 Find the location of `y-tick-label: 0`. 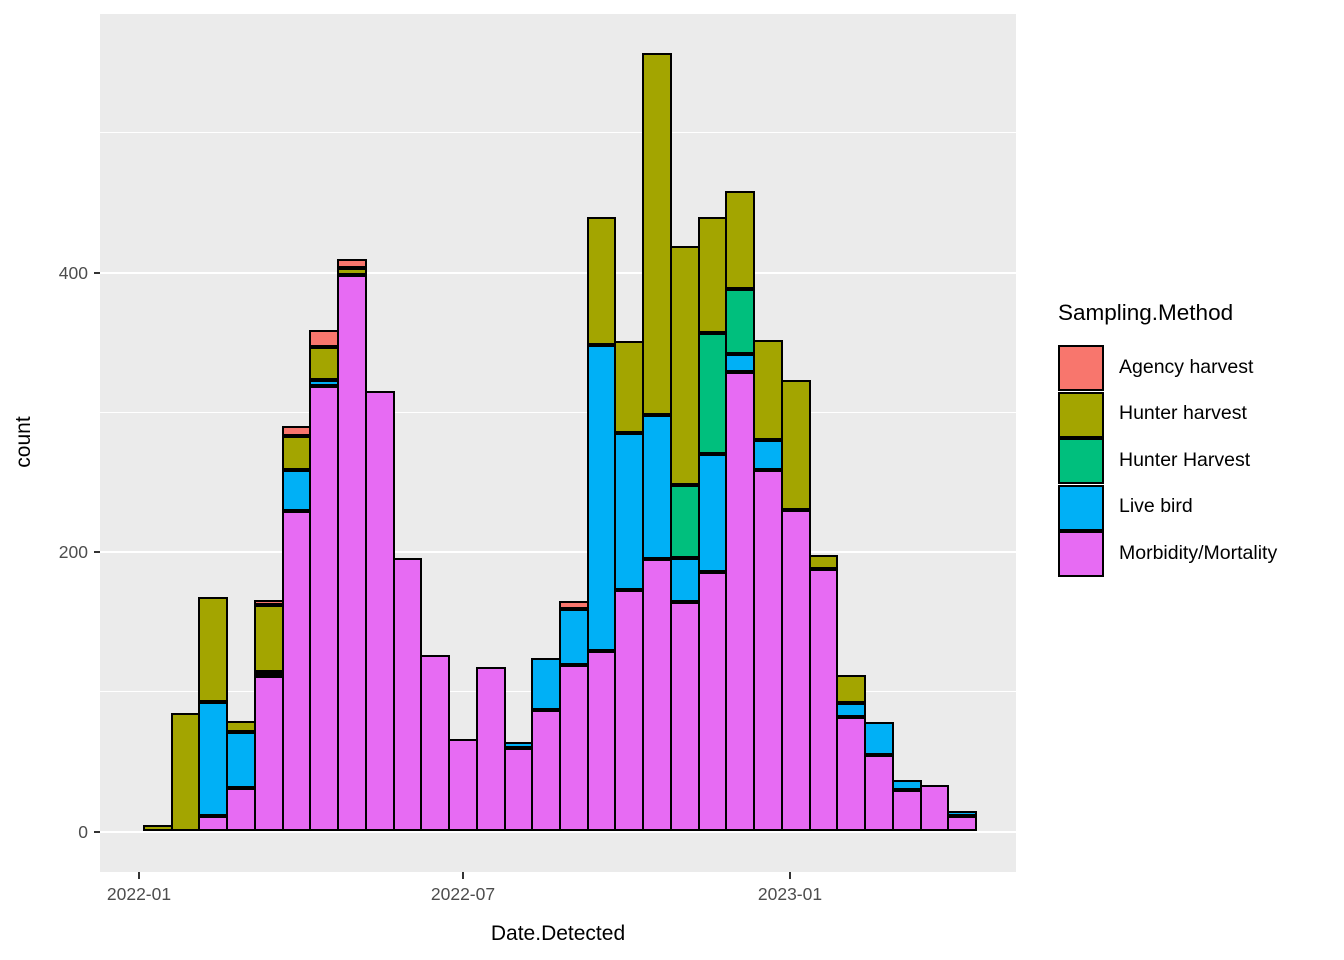

y-tick-label: 0 is located at coordinates (83, 831).